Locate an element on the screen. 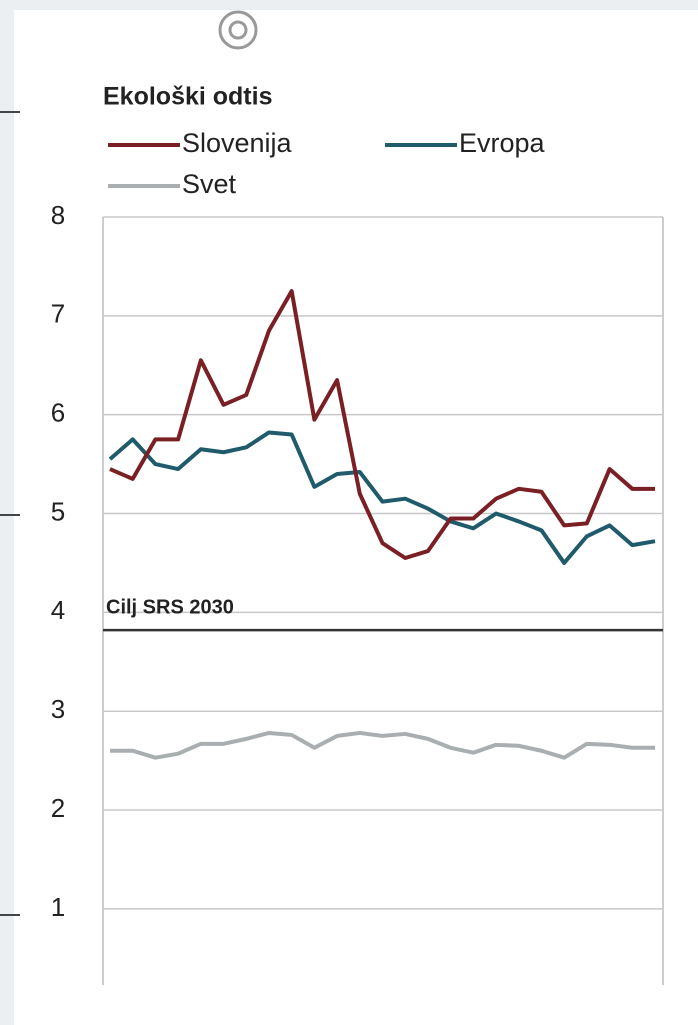 This screenshot has height=1025, width=698. icon is located at coordinates (238, 30).